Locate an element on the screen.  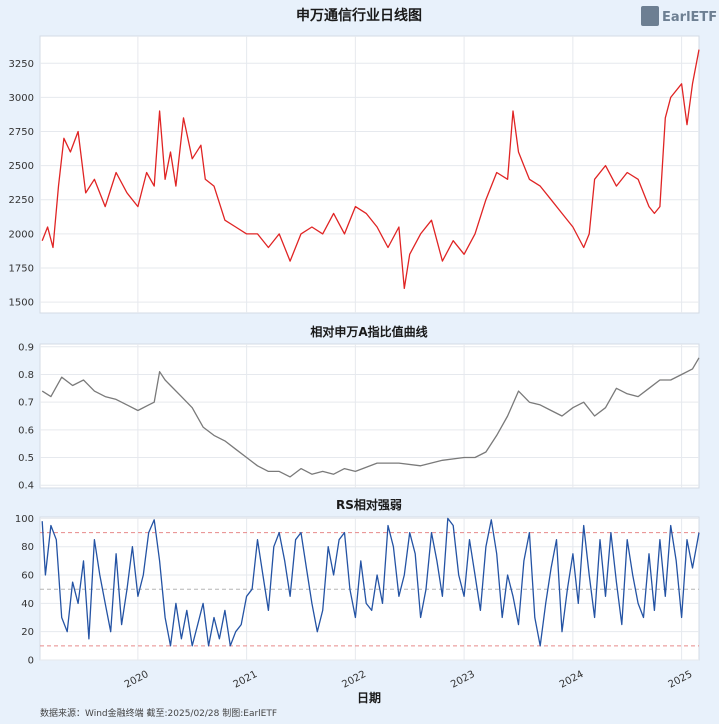
y-tick-label: 2750 is located at coordinates (21, 132).